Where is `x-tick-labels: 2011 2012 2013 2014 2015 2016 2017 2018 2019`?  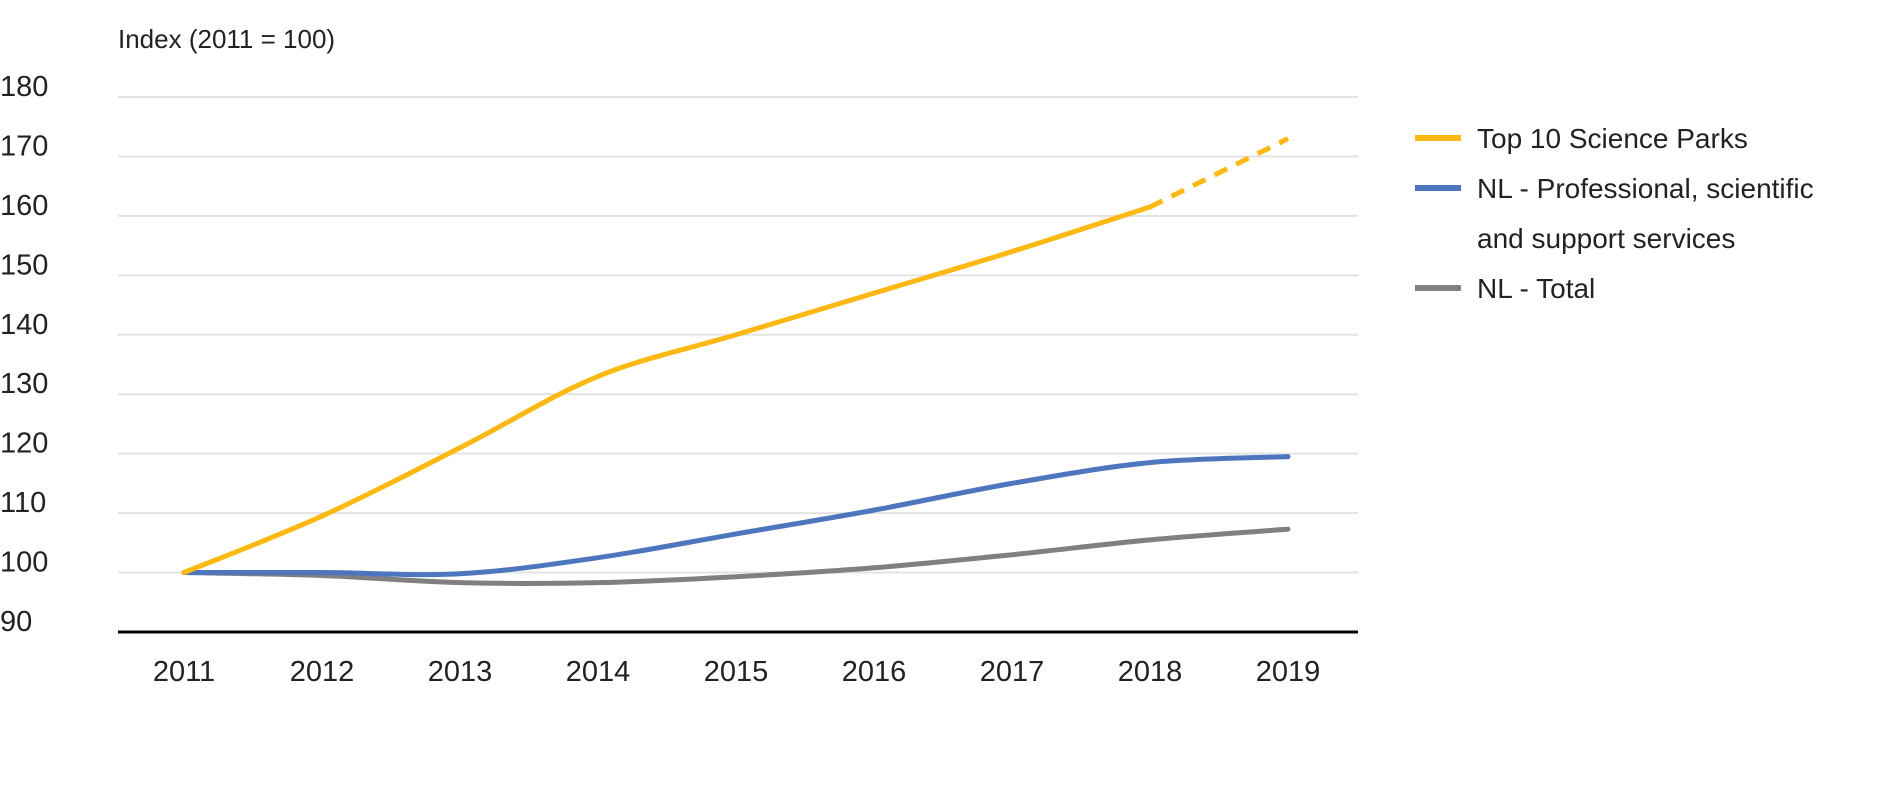 x-tick-labels: 2011 2012 2013 2014 2015 2016 2017 2018 2019 is located at coordinates (736, 672).